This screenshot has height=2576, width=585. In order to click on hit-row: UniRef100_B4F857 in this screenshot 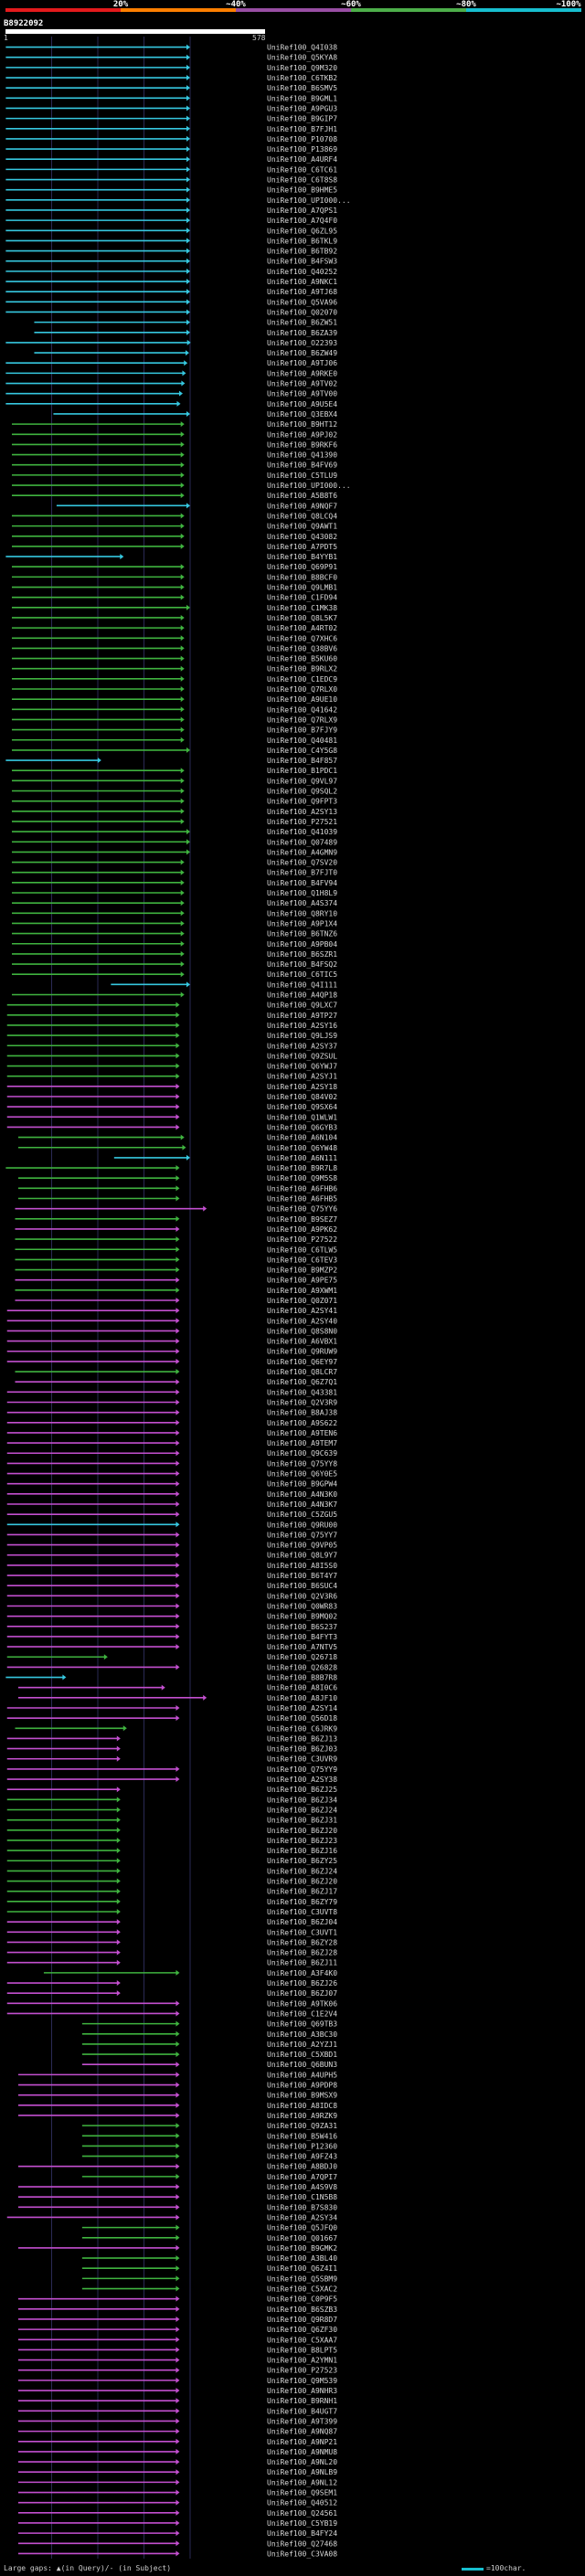, I will do `click(171, 761)`.